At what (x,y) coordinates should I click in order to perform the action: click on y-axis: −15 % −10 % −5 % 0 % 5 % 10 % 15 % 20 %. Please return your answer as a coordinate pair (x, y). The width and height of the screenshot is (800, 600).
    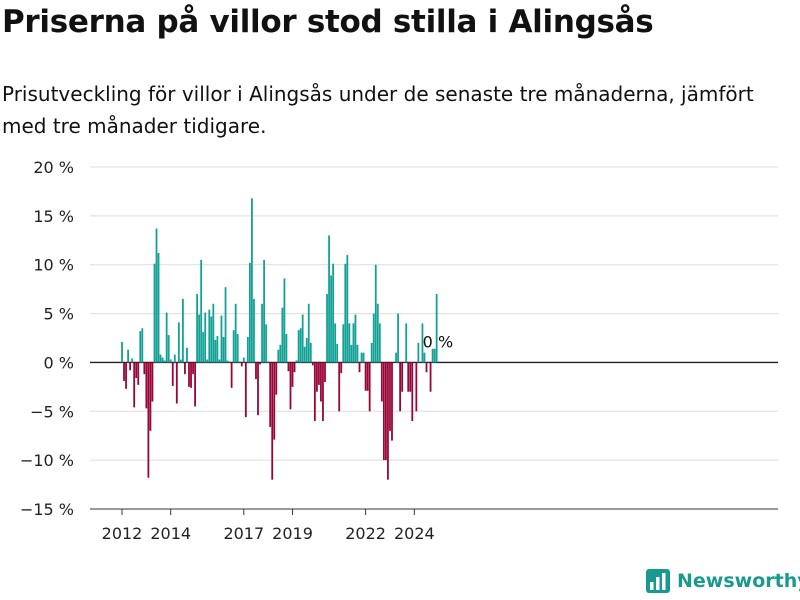
    Looking at the image, I should click on (47, 338).